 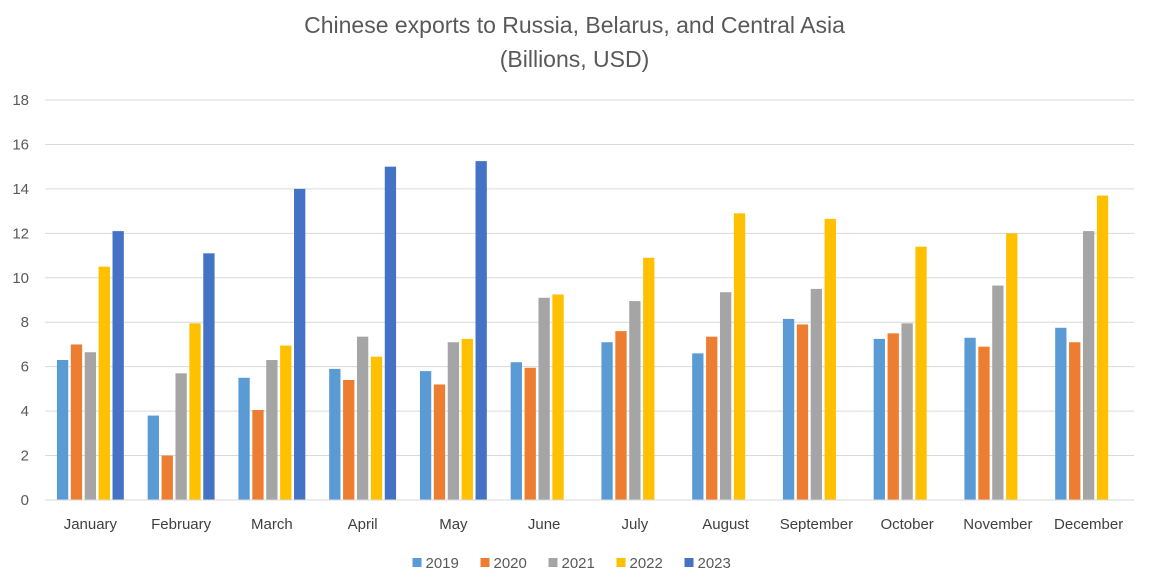 What do you see at coordinates (621, 415) in the screenshot?
I see `bar-2020-july` at bounding box center [621, 415].